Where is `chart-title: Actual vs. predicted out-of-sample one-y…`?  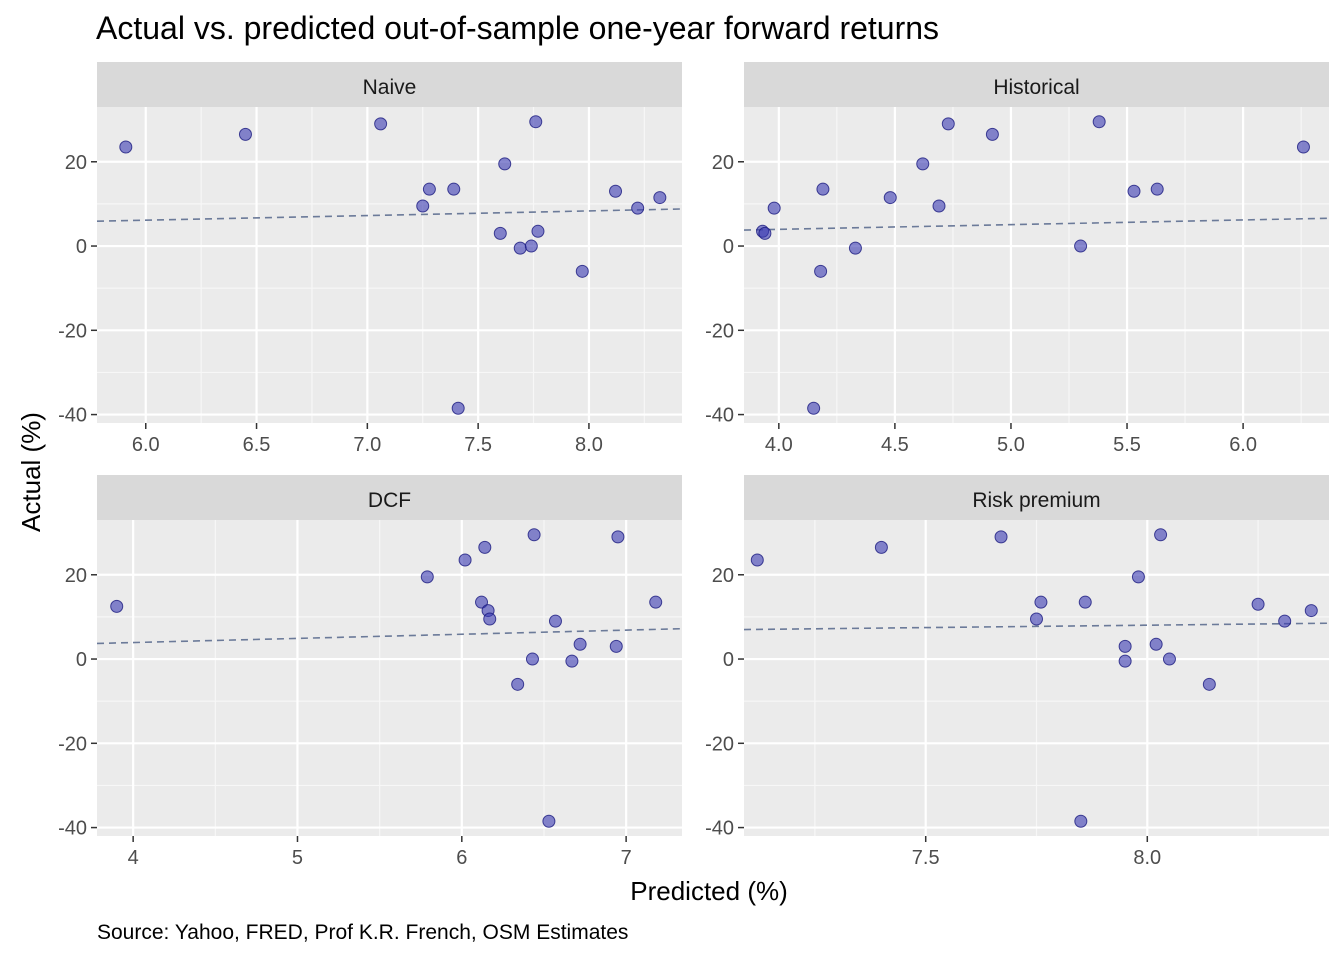 chart-title: Actual vs. predicted out-of-sample one-y… is located at coordinates (518, 28).